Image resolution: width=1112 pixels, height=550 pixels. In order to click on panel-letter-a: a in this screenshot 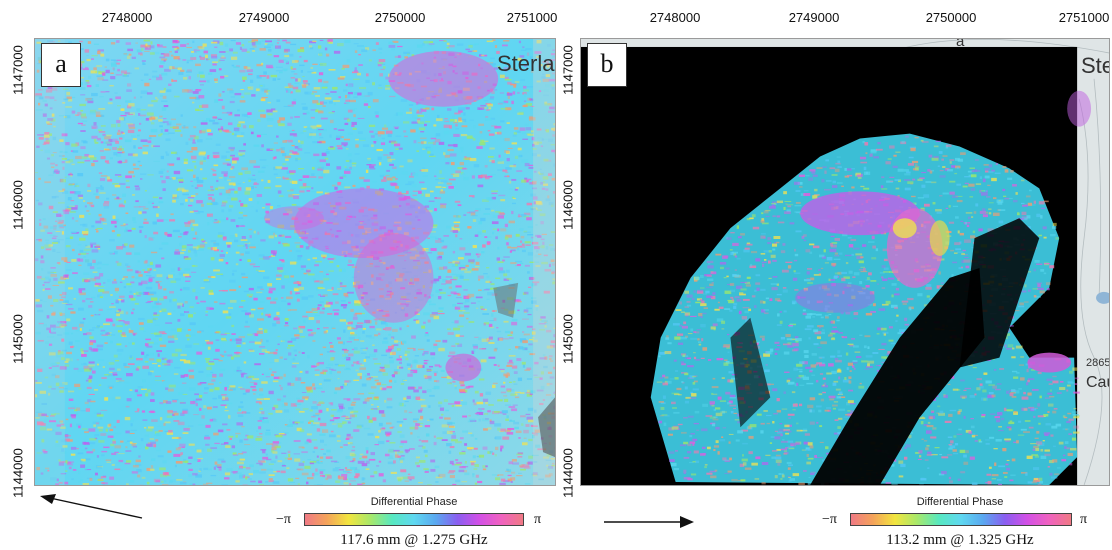, I will do `click(61, 65)`.